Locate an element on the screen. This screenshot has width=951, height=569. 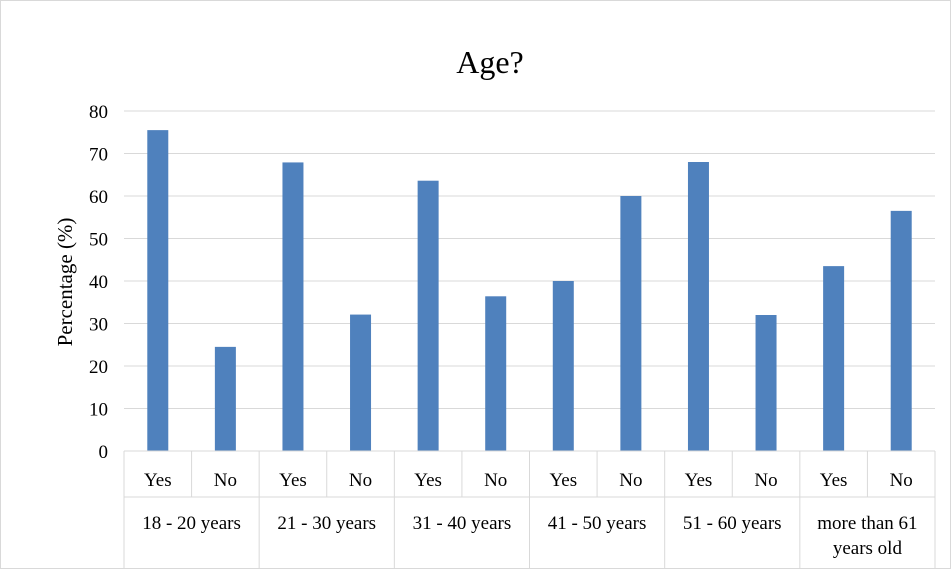
chart-title: Age? is located at coordinates (490, 62).